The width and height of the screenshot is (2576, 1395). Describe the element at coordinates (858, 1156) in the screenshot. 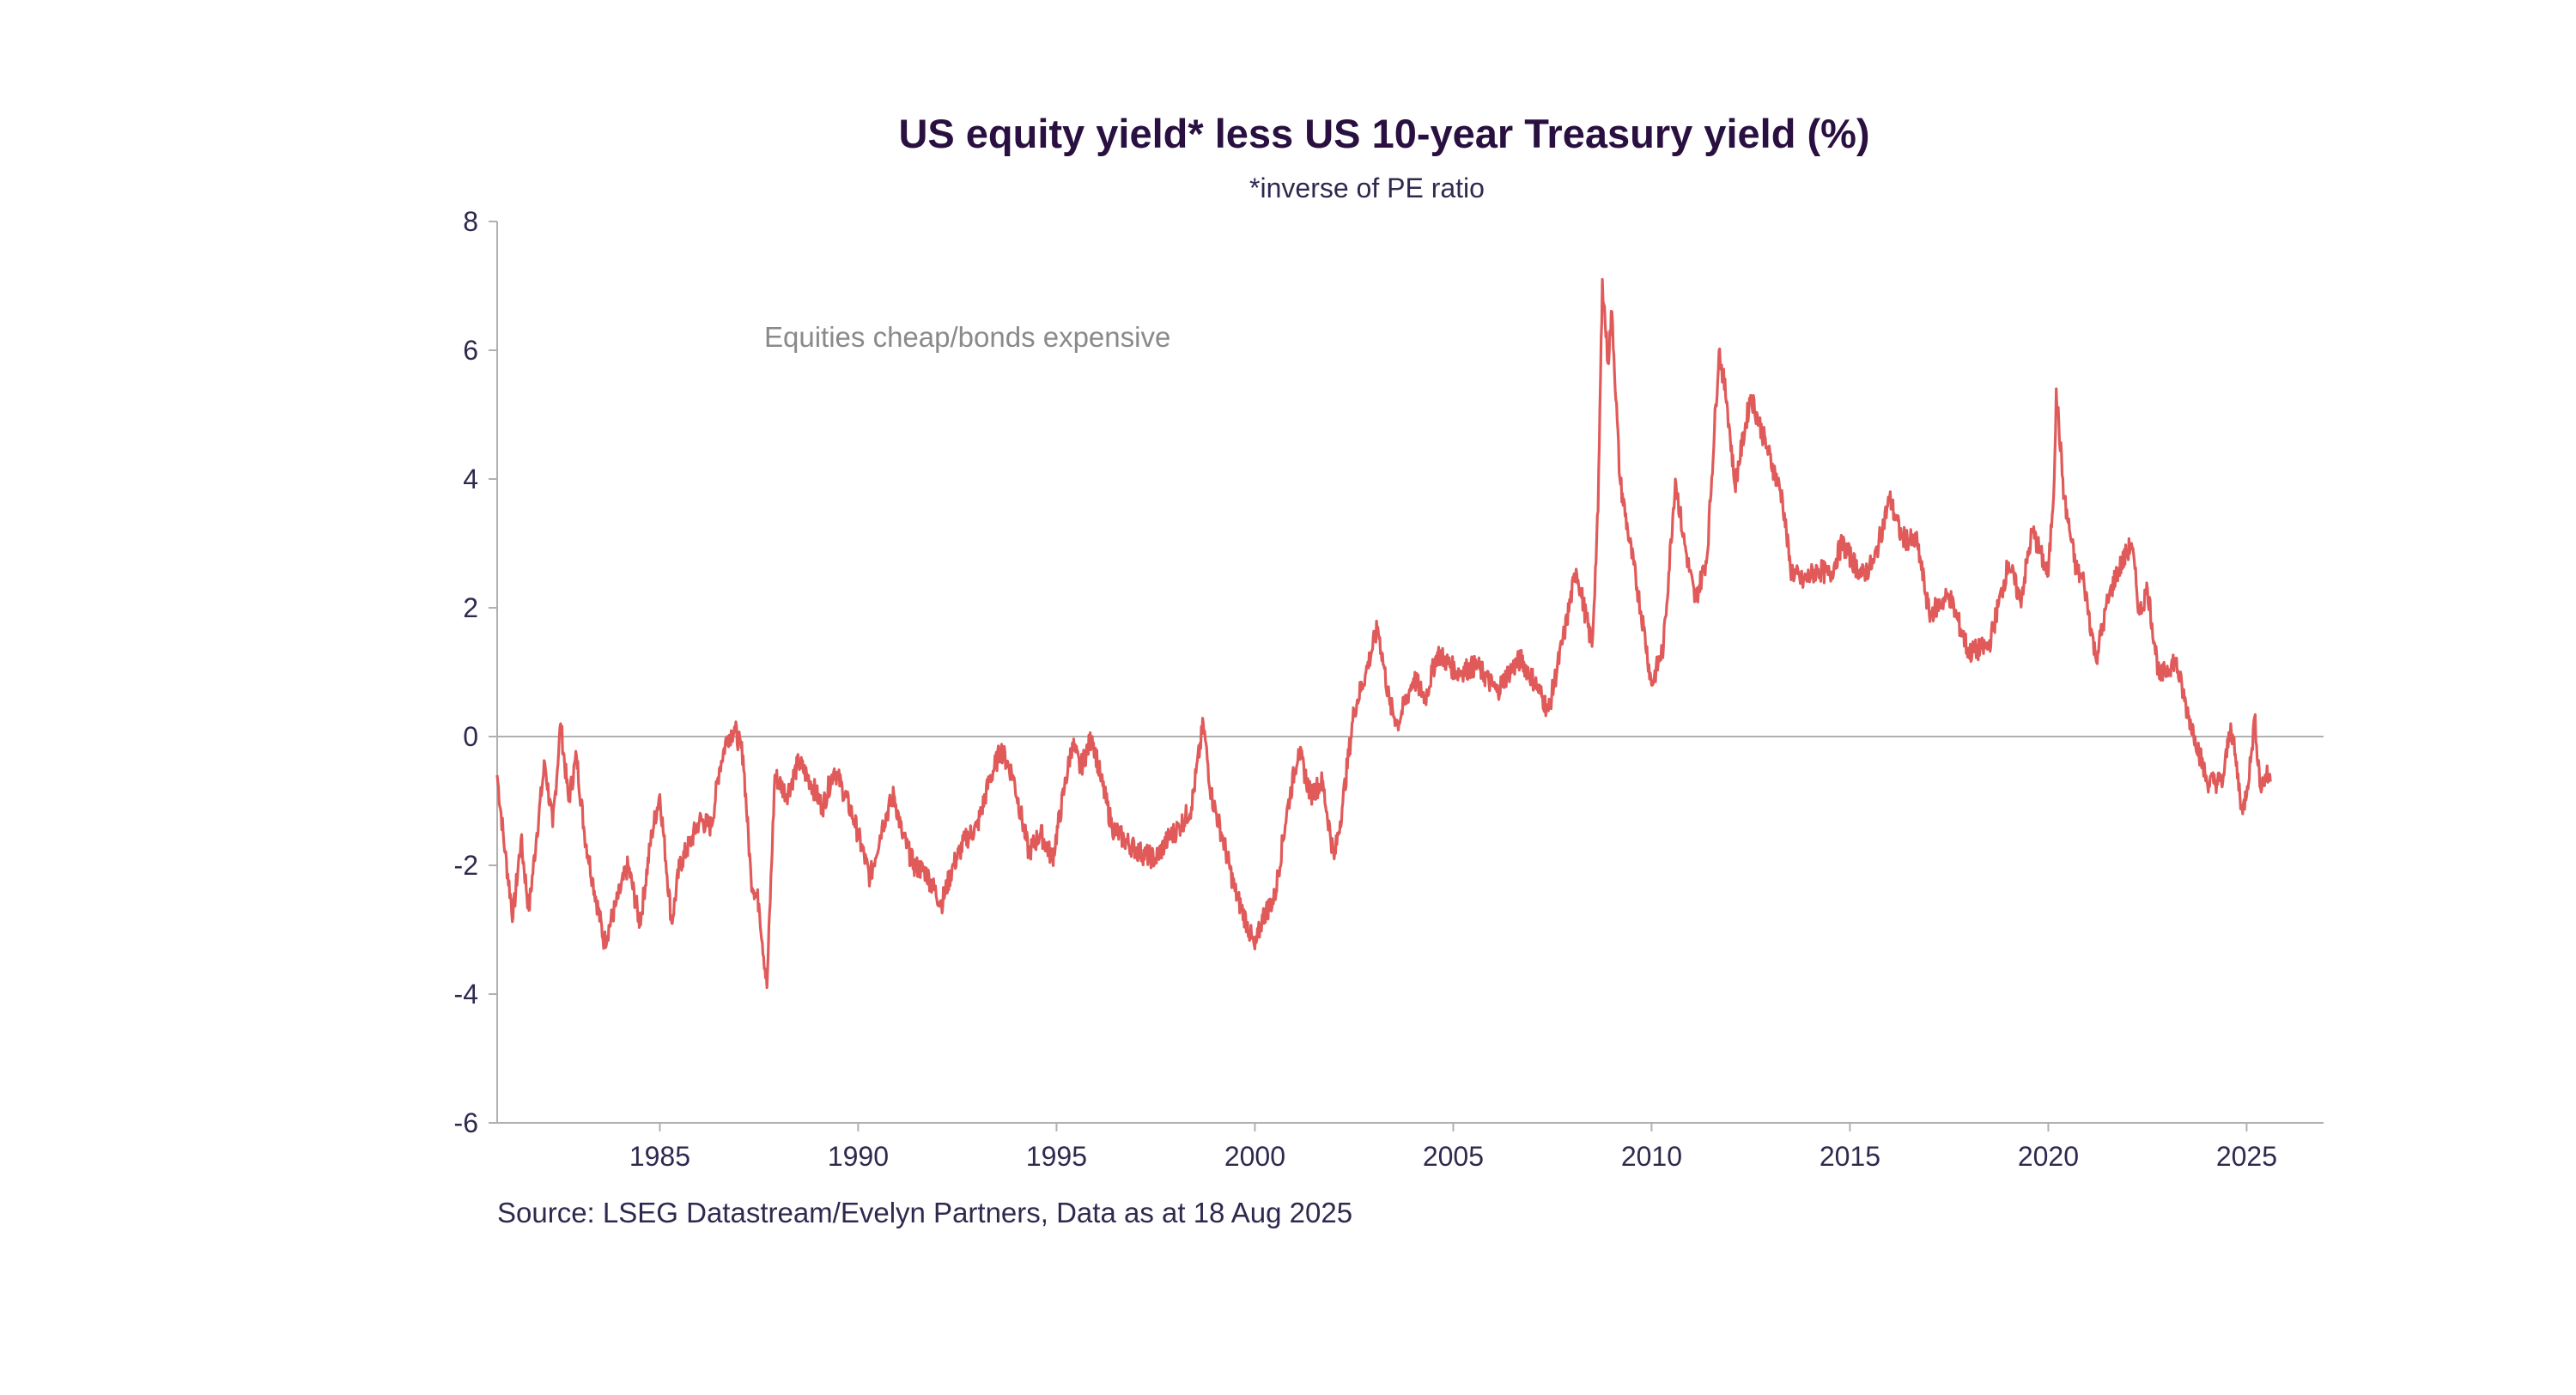

I see `x-tick-label: 1990` at that location.